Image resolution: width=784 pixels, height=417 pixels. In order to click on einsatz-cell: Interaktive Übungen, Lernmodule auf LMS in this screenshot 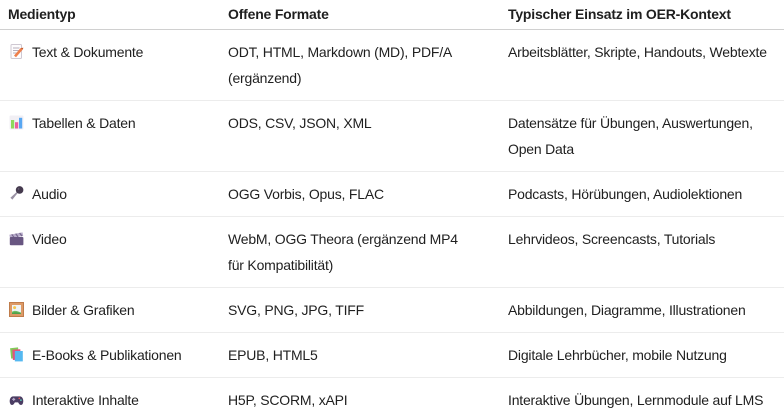, I will do `click(636, 400)`.